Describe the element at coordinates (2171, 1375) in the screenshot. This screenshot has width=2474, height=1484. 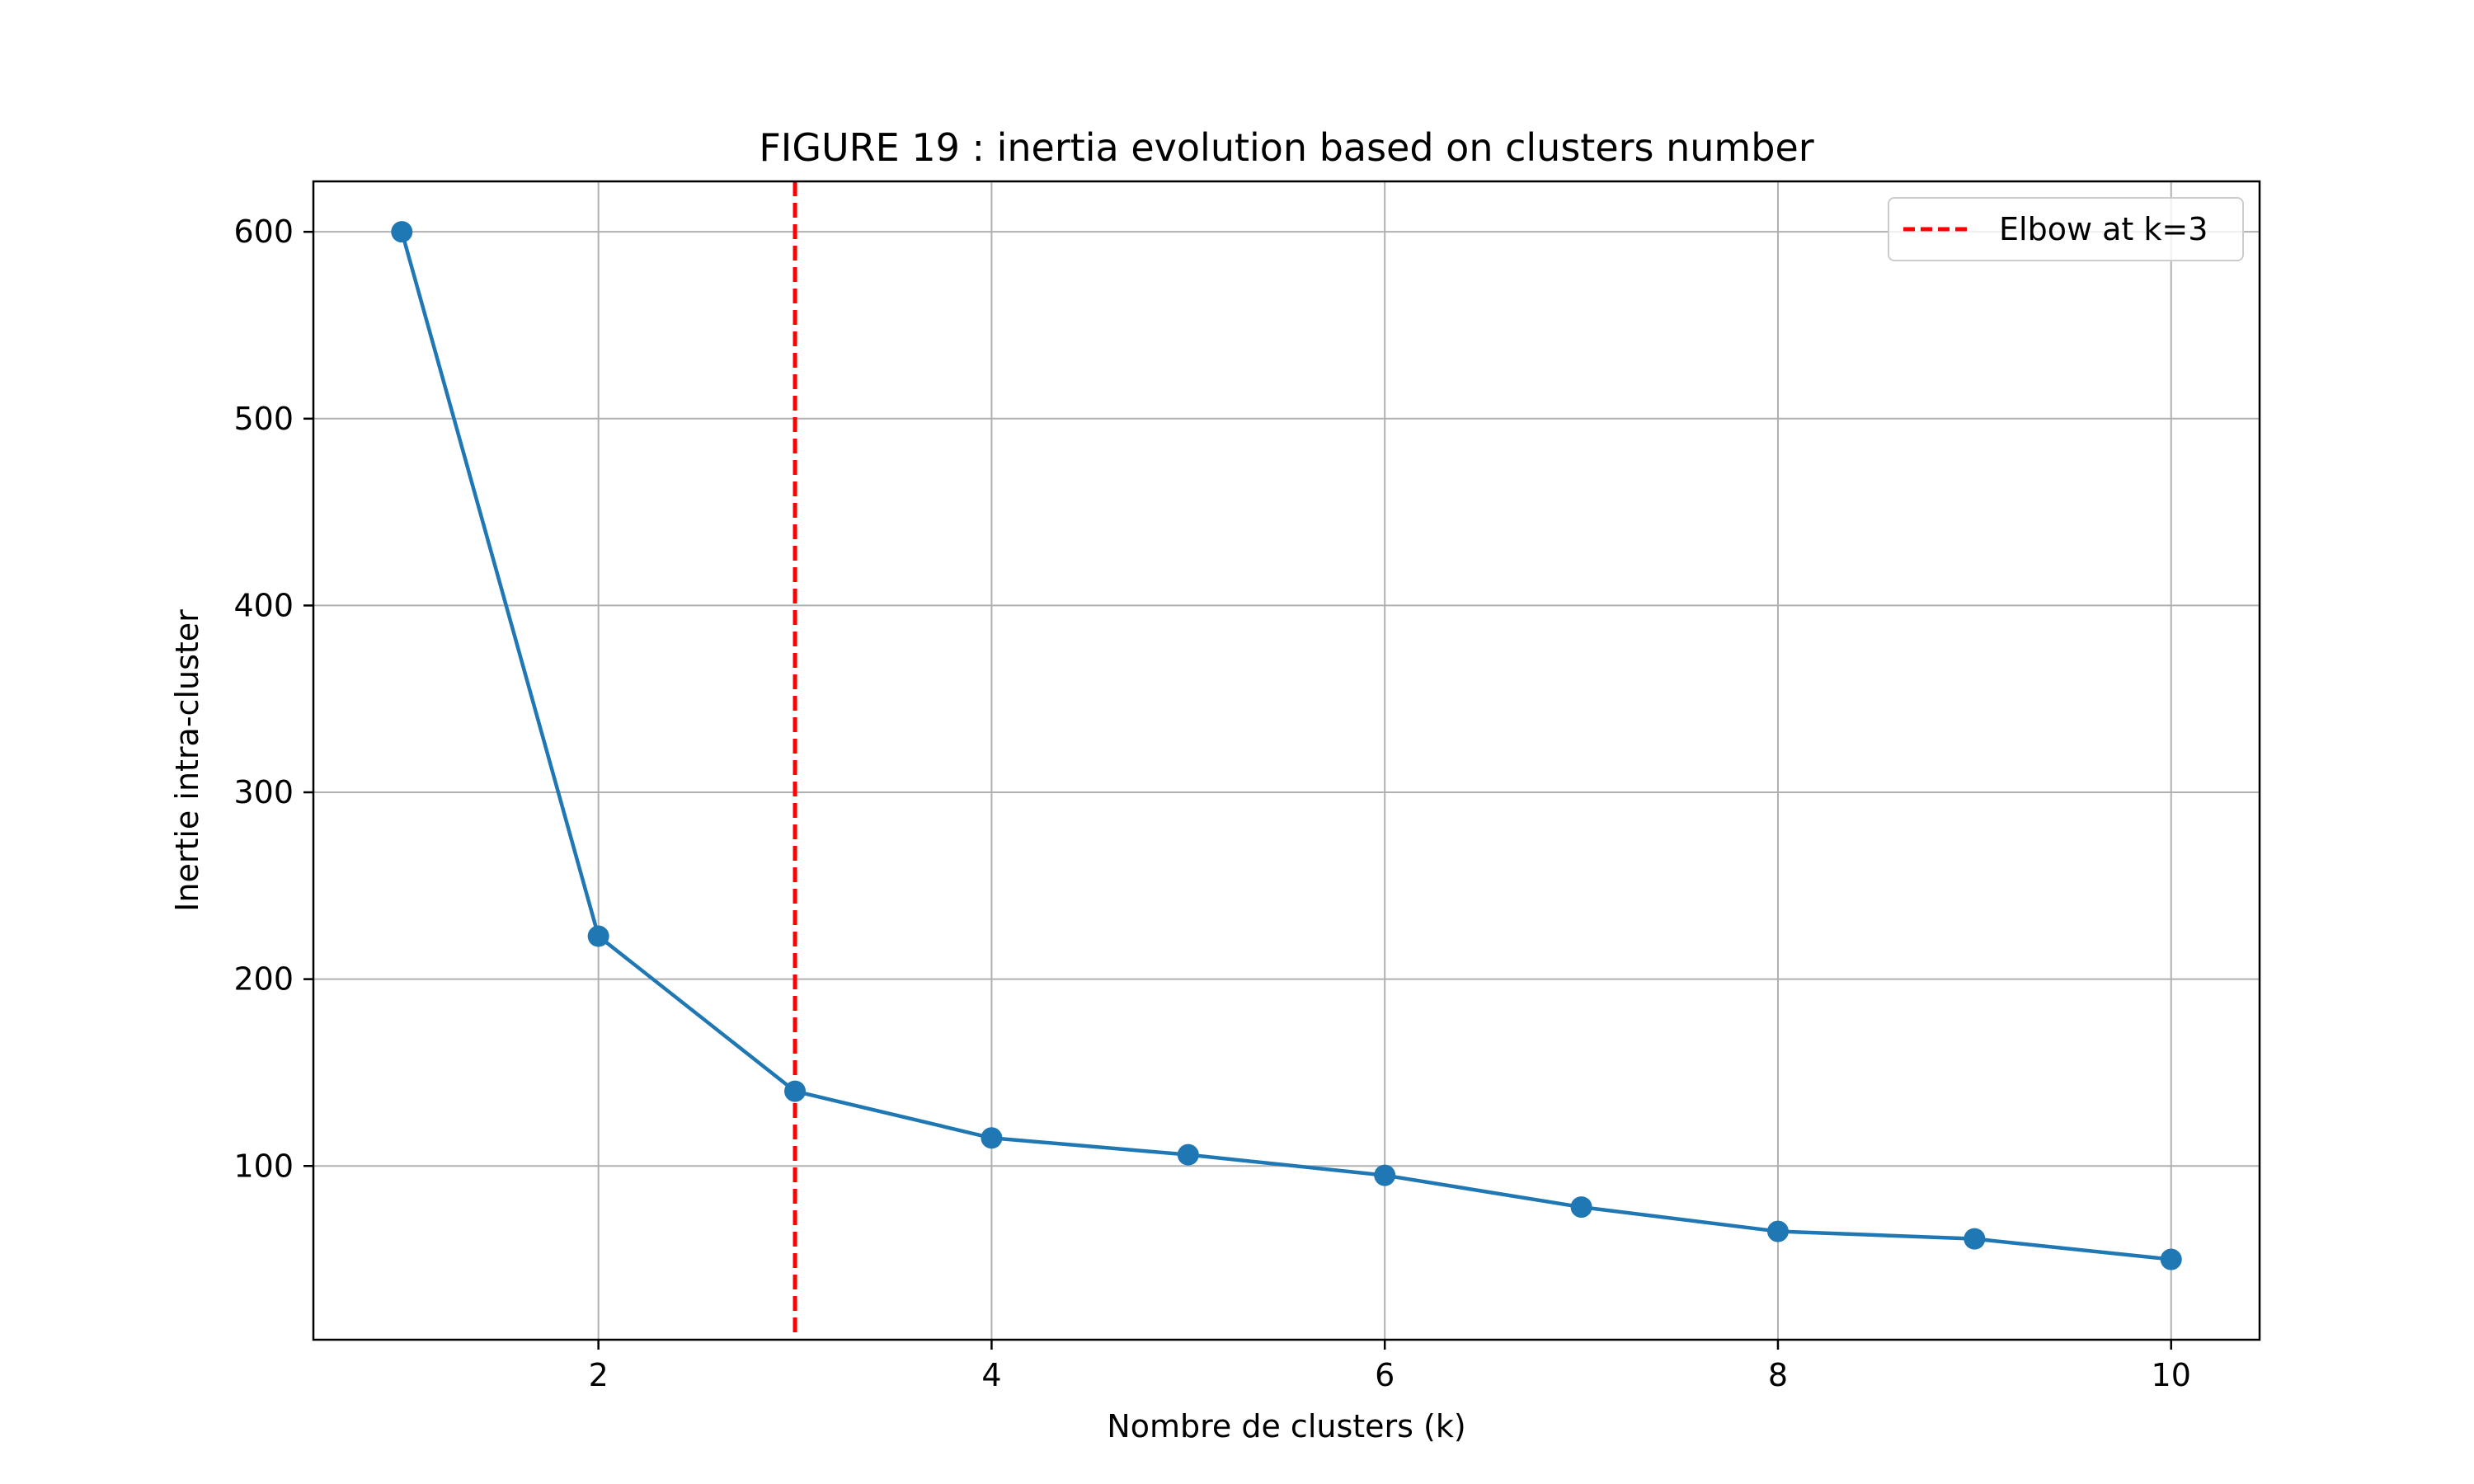
I see `x-tick-label: 10` at that location.